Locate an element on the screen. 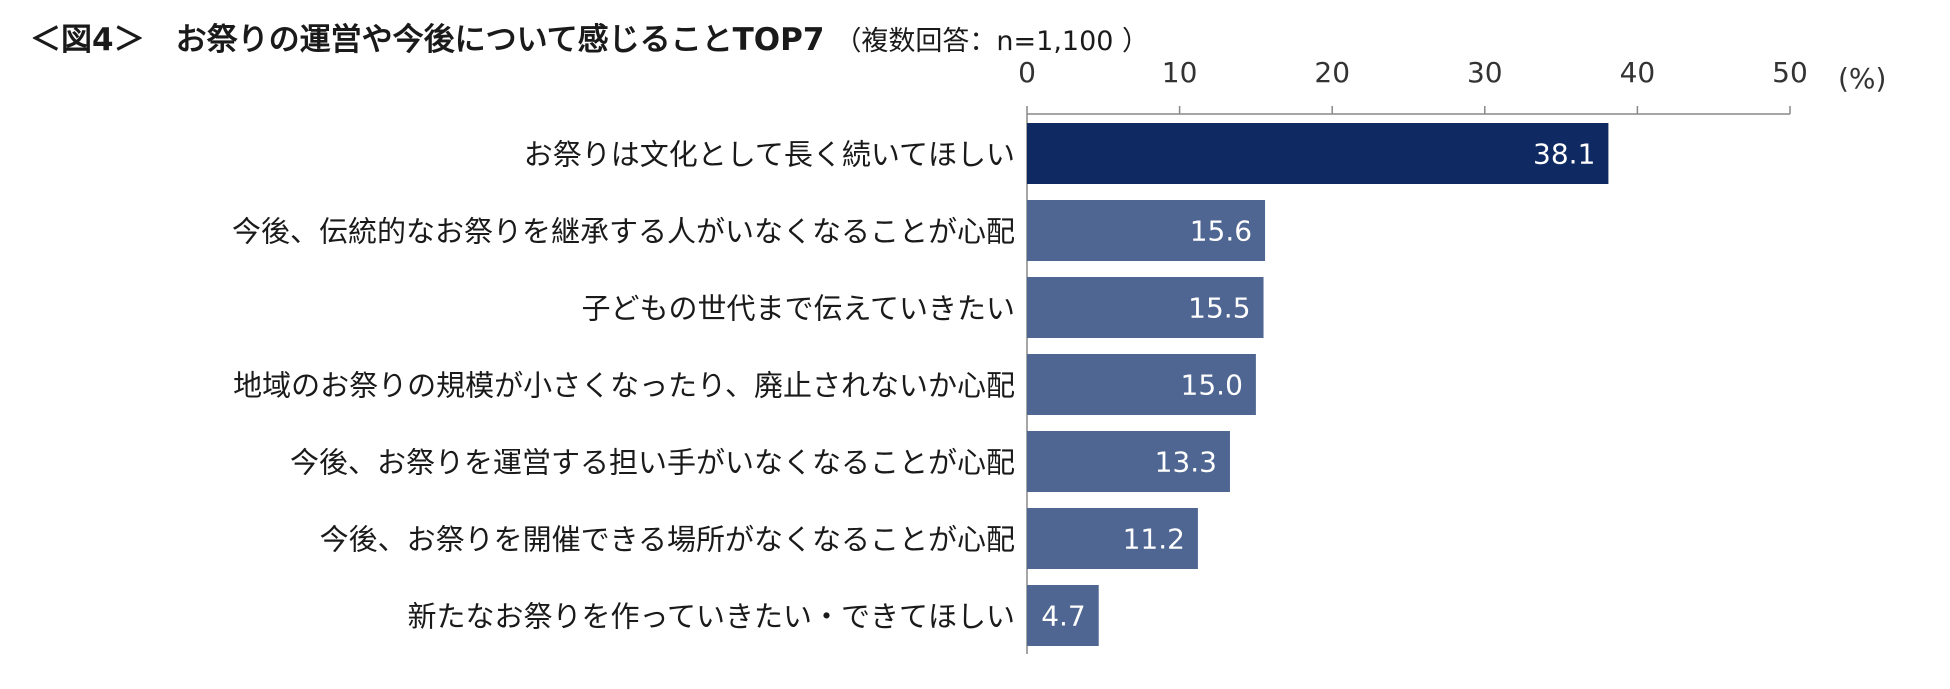  chart-subtitle: （複数回答：n=1,100 ） is located at coordinates (992, 41).